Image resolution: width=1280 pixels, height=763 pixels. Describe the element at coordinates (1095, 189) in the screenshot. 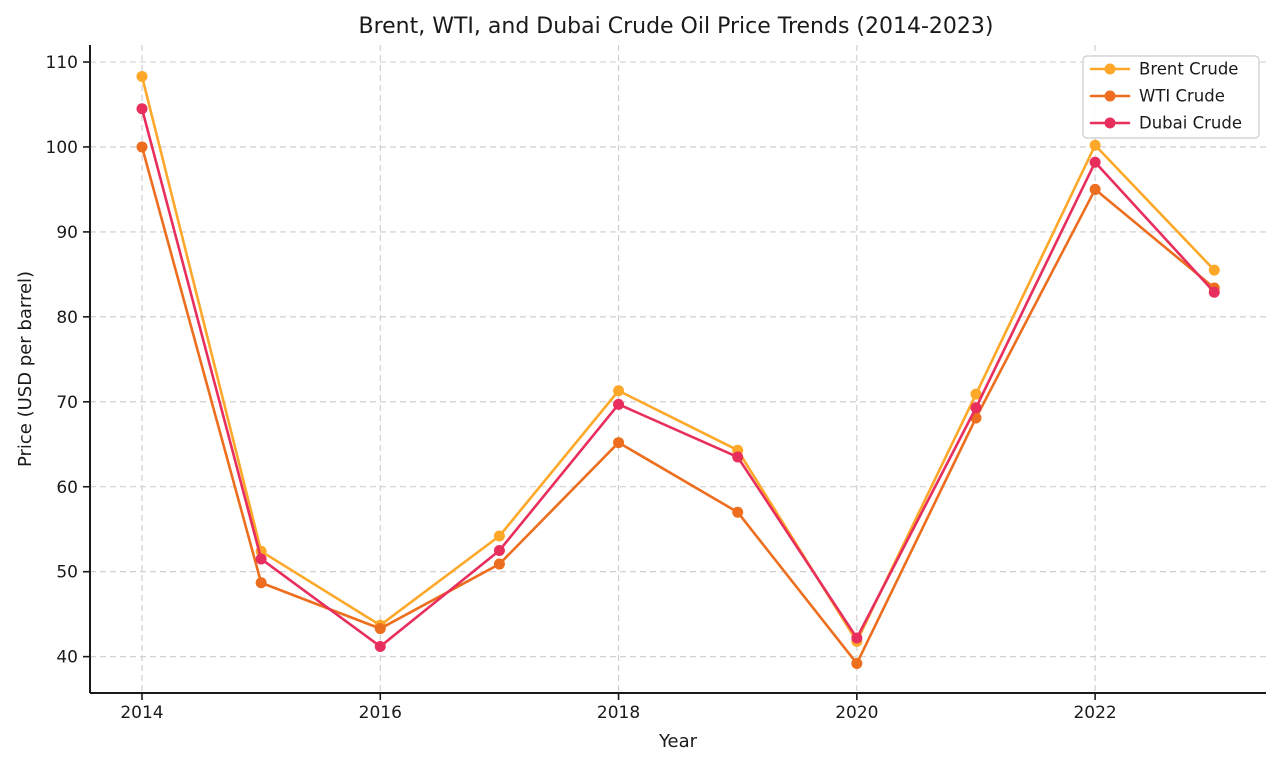

I see `data-point-wti-crude-2022` at that location.